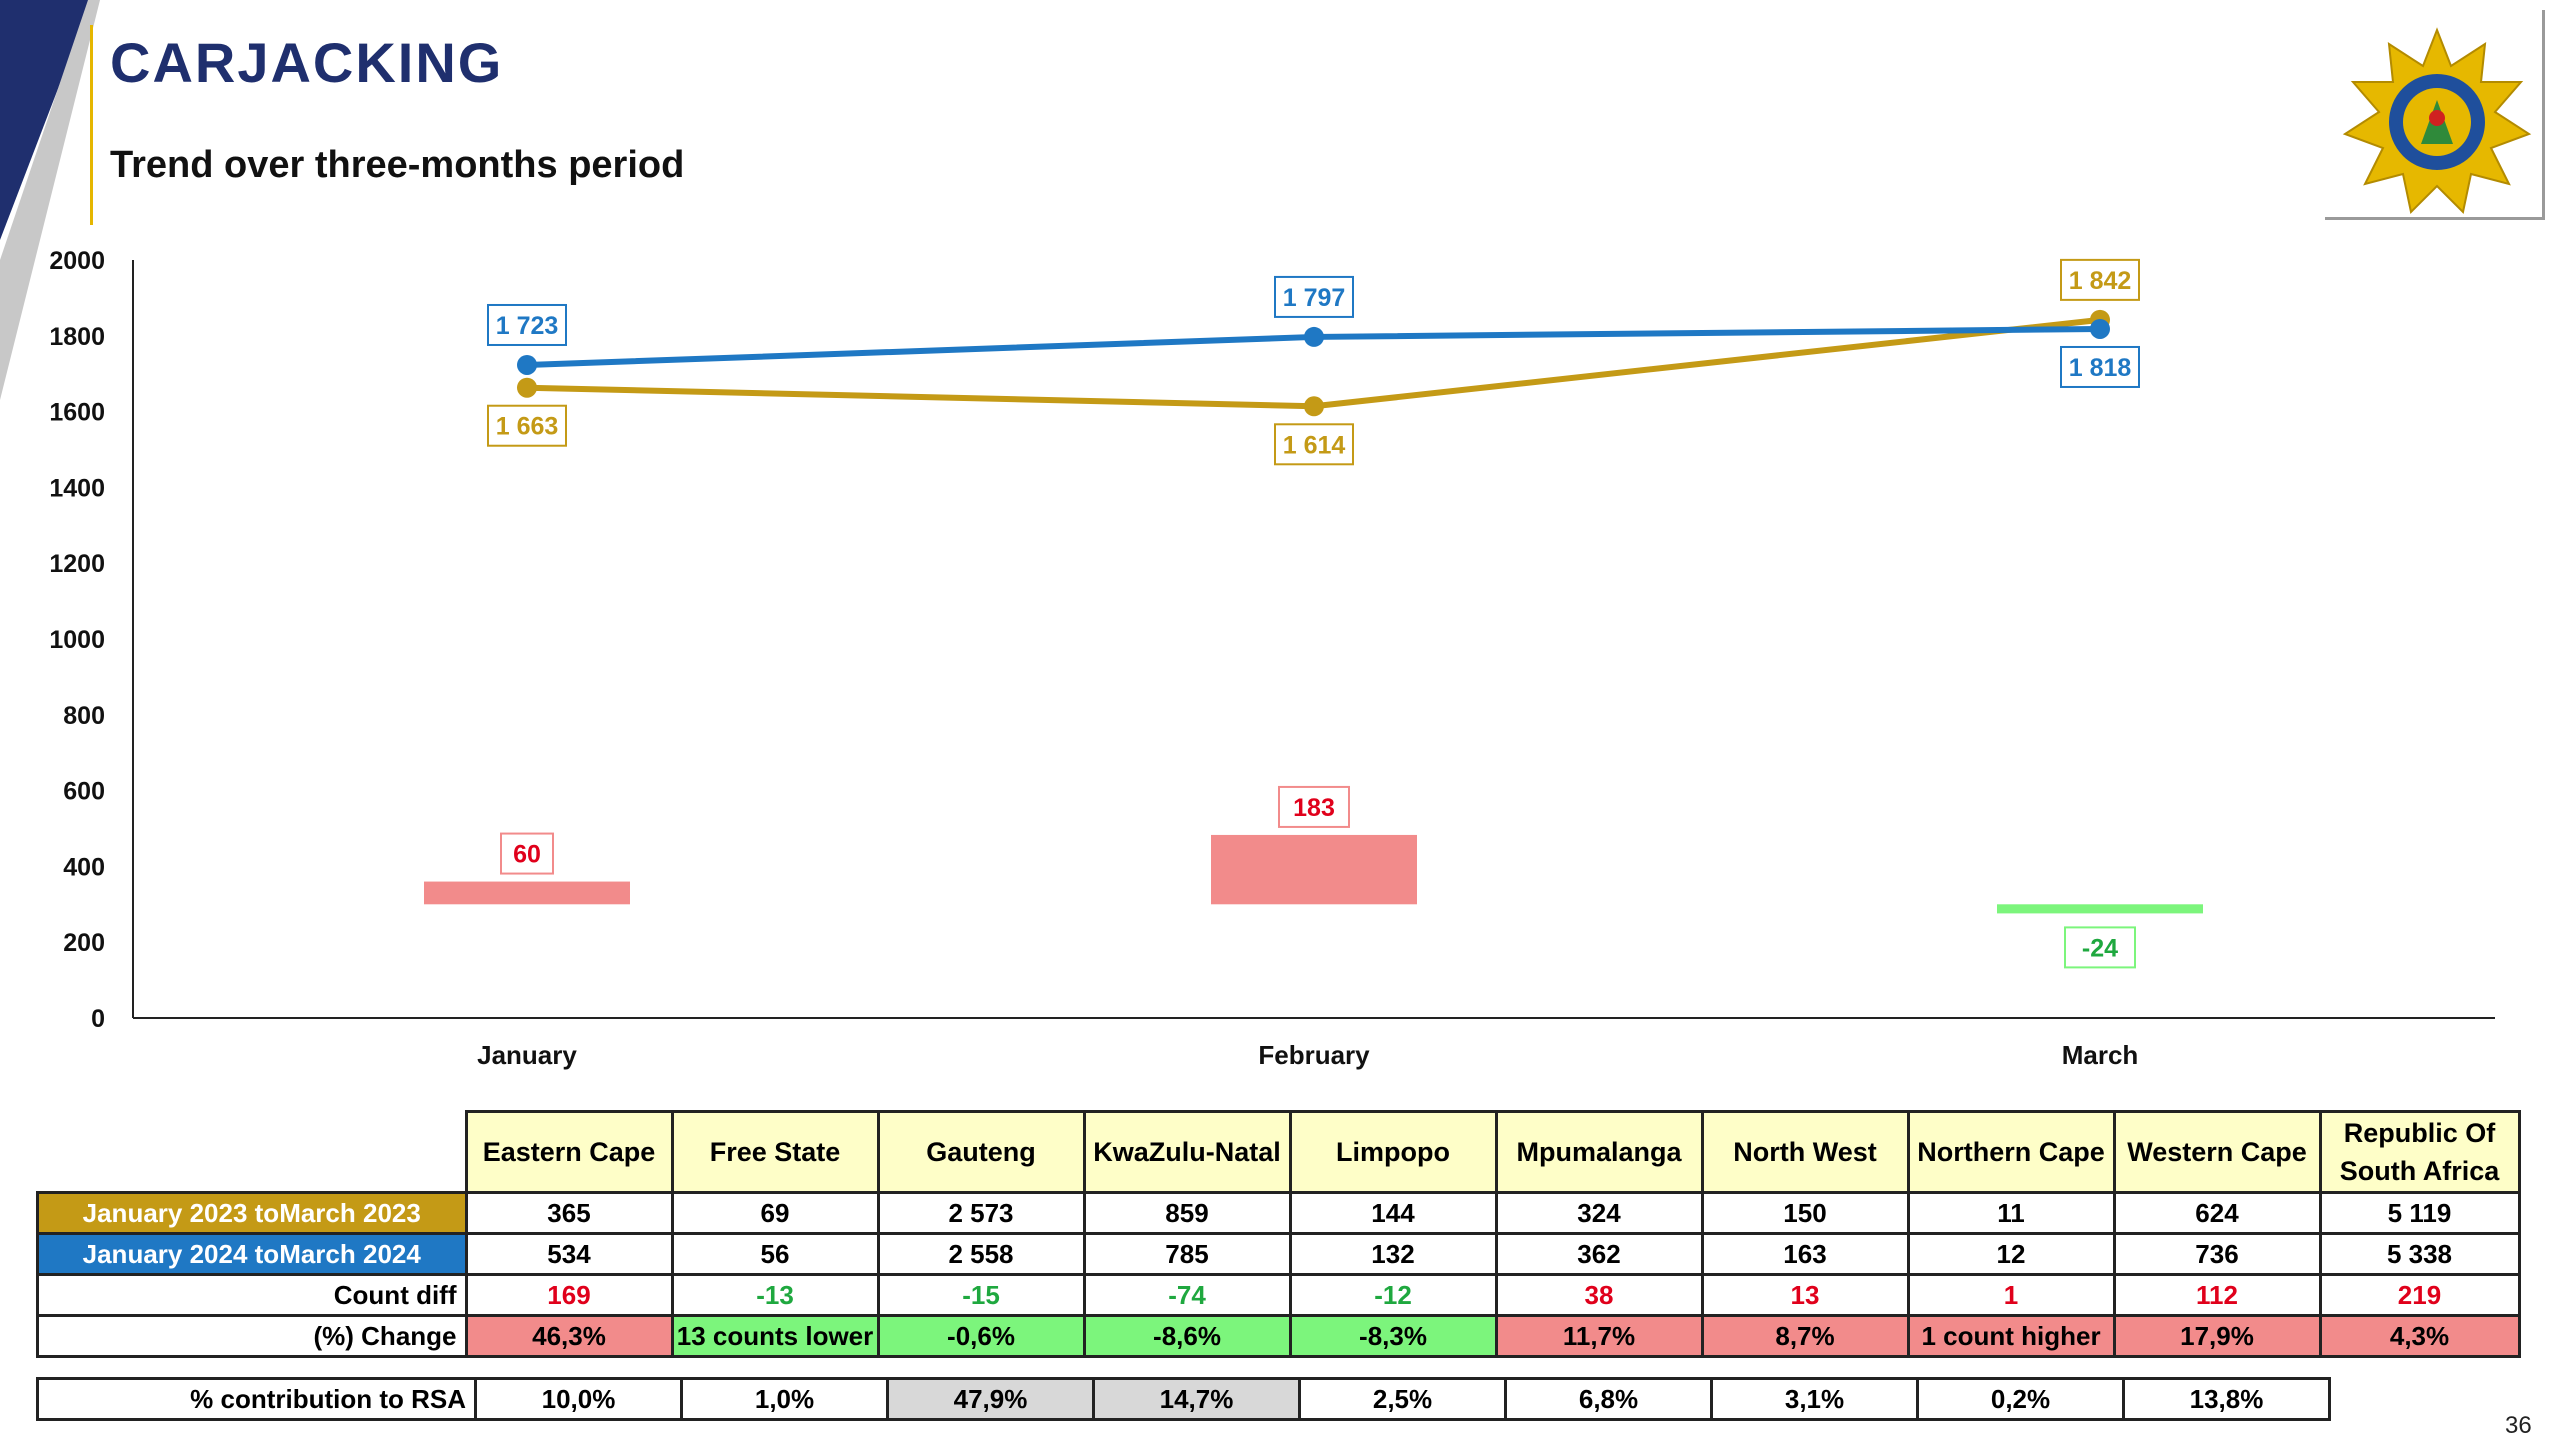 The image size is (2560, 1440). I want to click on data-label: 1 797, so click(1314, 298).